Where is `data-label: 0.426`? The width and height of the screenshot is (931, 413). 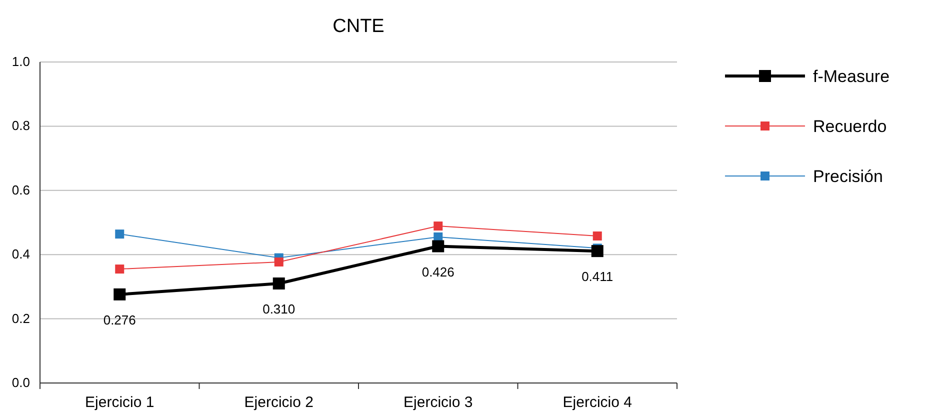 data-label: 0.426 is located at coordinates (438, 272).